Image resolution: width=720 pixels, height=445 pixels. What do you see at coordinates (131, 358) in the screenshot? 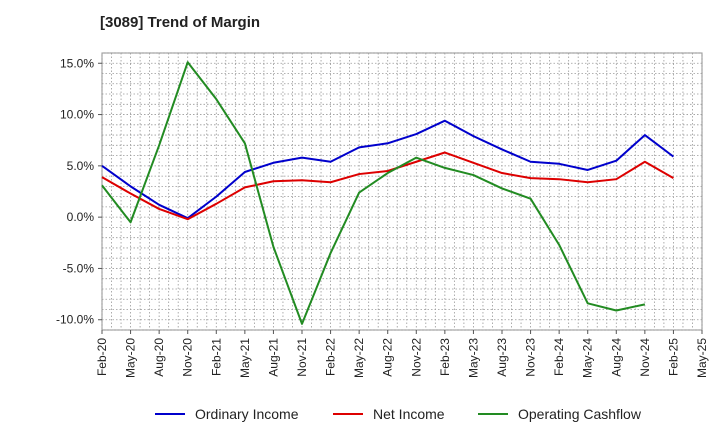
I see `x-tick-label: May-20` at bounding box center [131, 358].